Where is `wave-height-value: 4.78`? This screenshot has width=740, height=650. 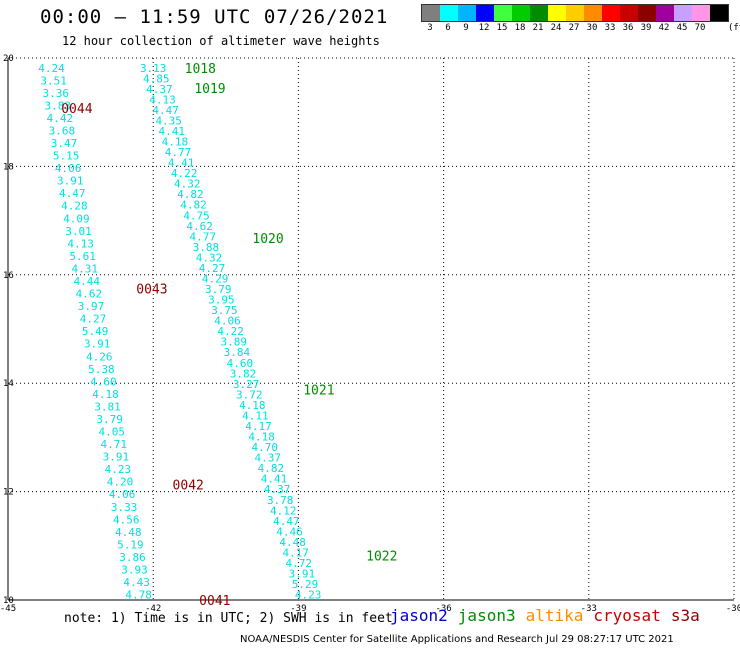 wave-height-value: 4.78 is located at coordinates (138, 595).